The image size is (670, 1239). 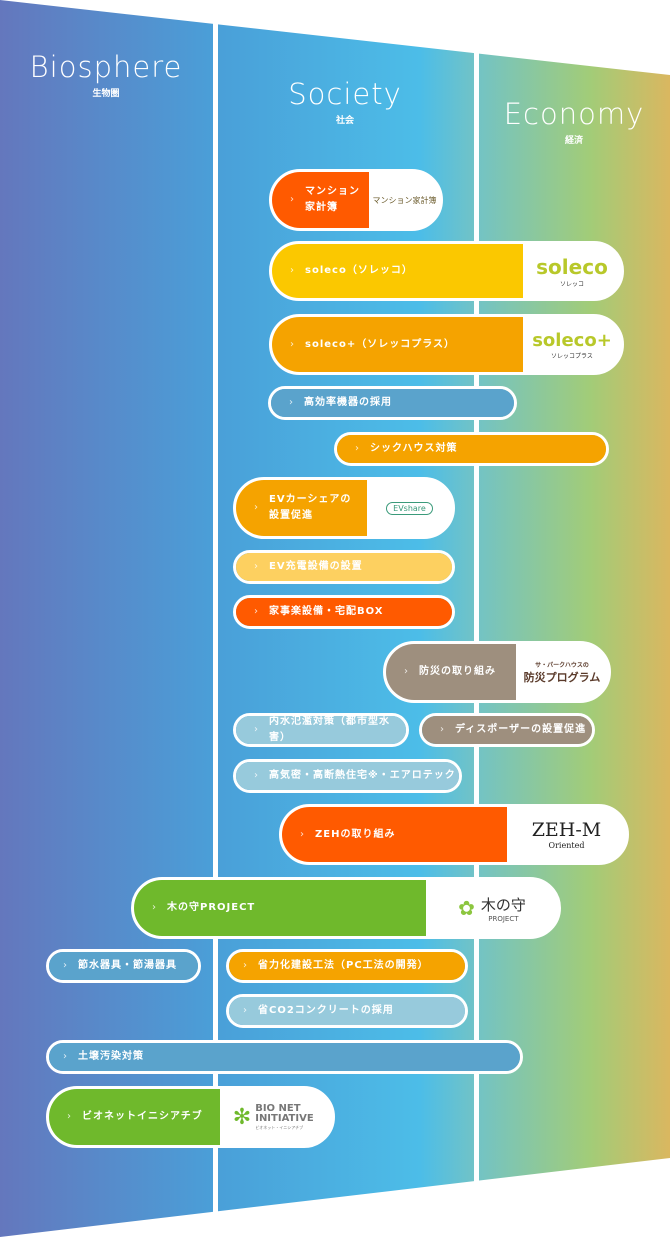 What do you see at coordinates (242, 1117) in the screenshot?
I see `asterisk-leaf-icon: ✻` at bounding box center [242, 1117].